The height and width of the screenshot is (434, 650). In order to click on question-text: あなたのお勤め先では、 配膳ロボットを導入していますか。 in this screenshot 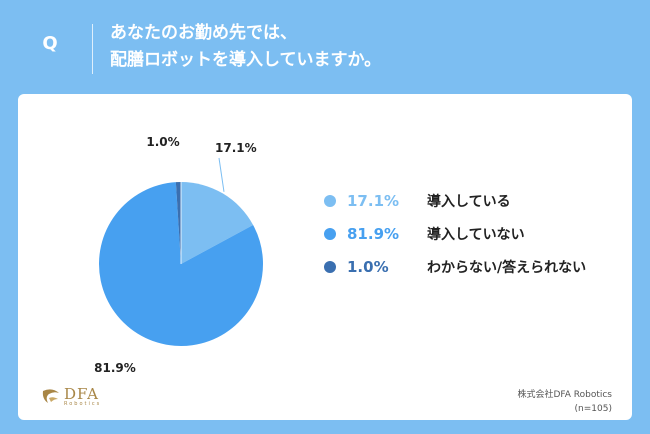, I will do `click(245, 47)`.